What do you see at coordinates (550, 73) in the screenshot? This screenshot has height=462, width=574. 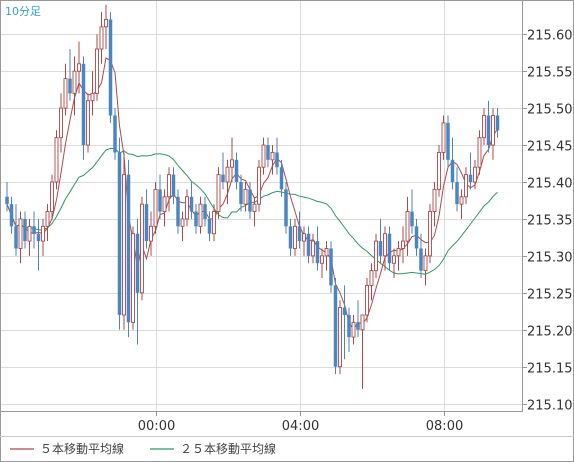 I see `y-tick-label: 215.55` at bounding box center [550, 73].